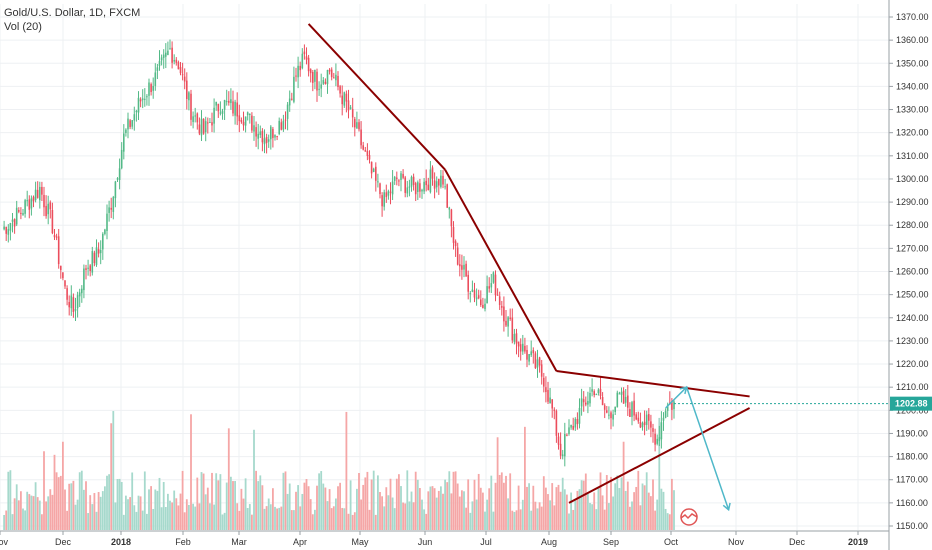 This screenshot has width=932, height=550. What do you see at coordinates (23, 27) in the screenshot?
I see `volume-indicator-label: Vol (20)` at bounding box center [23, 27].